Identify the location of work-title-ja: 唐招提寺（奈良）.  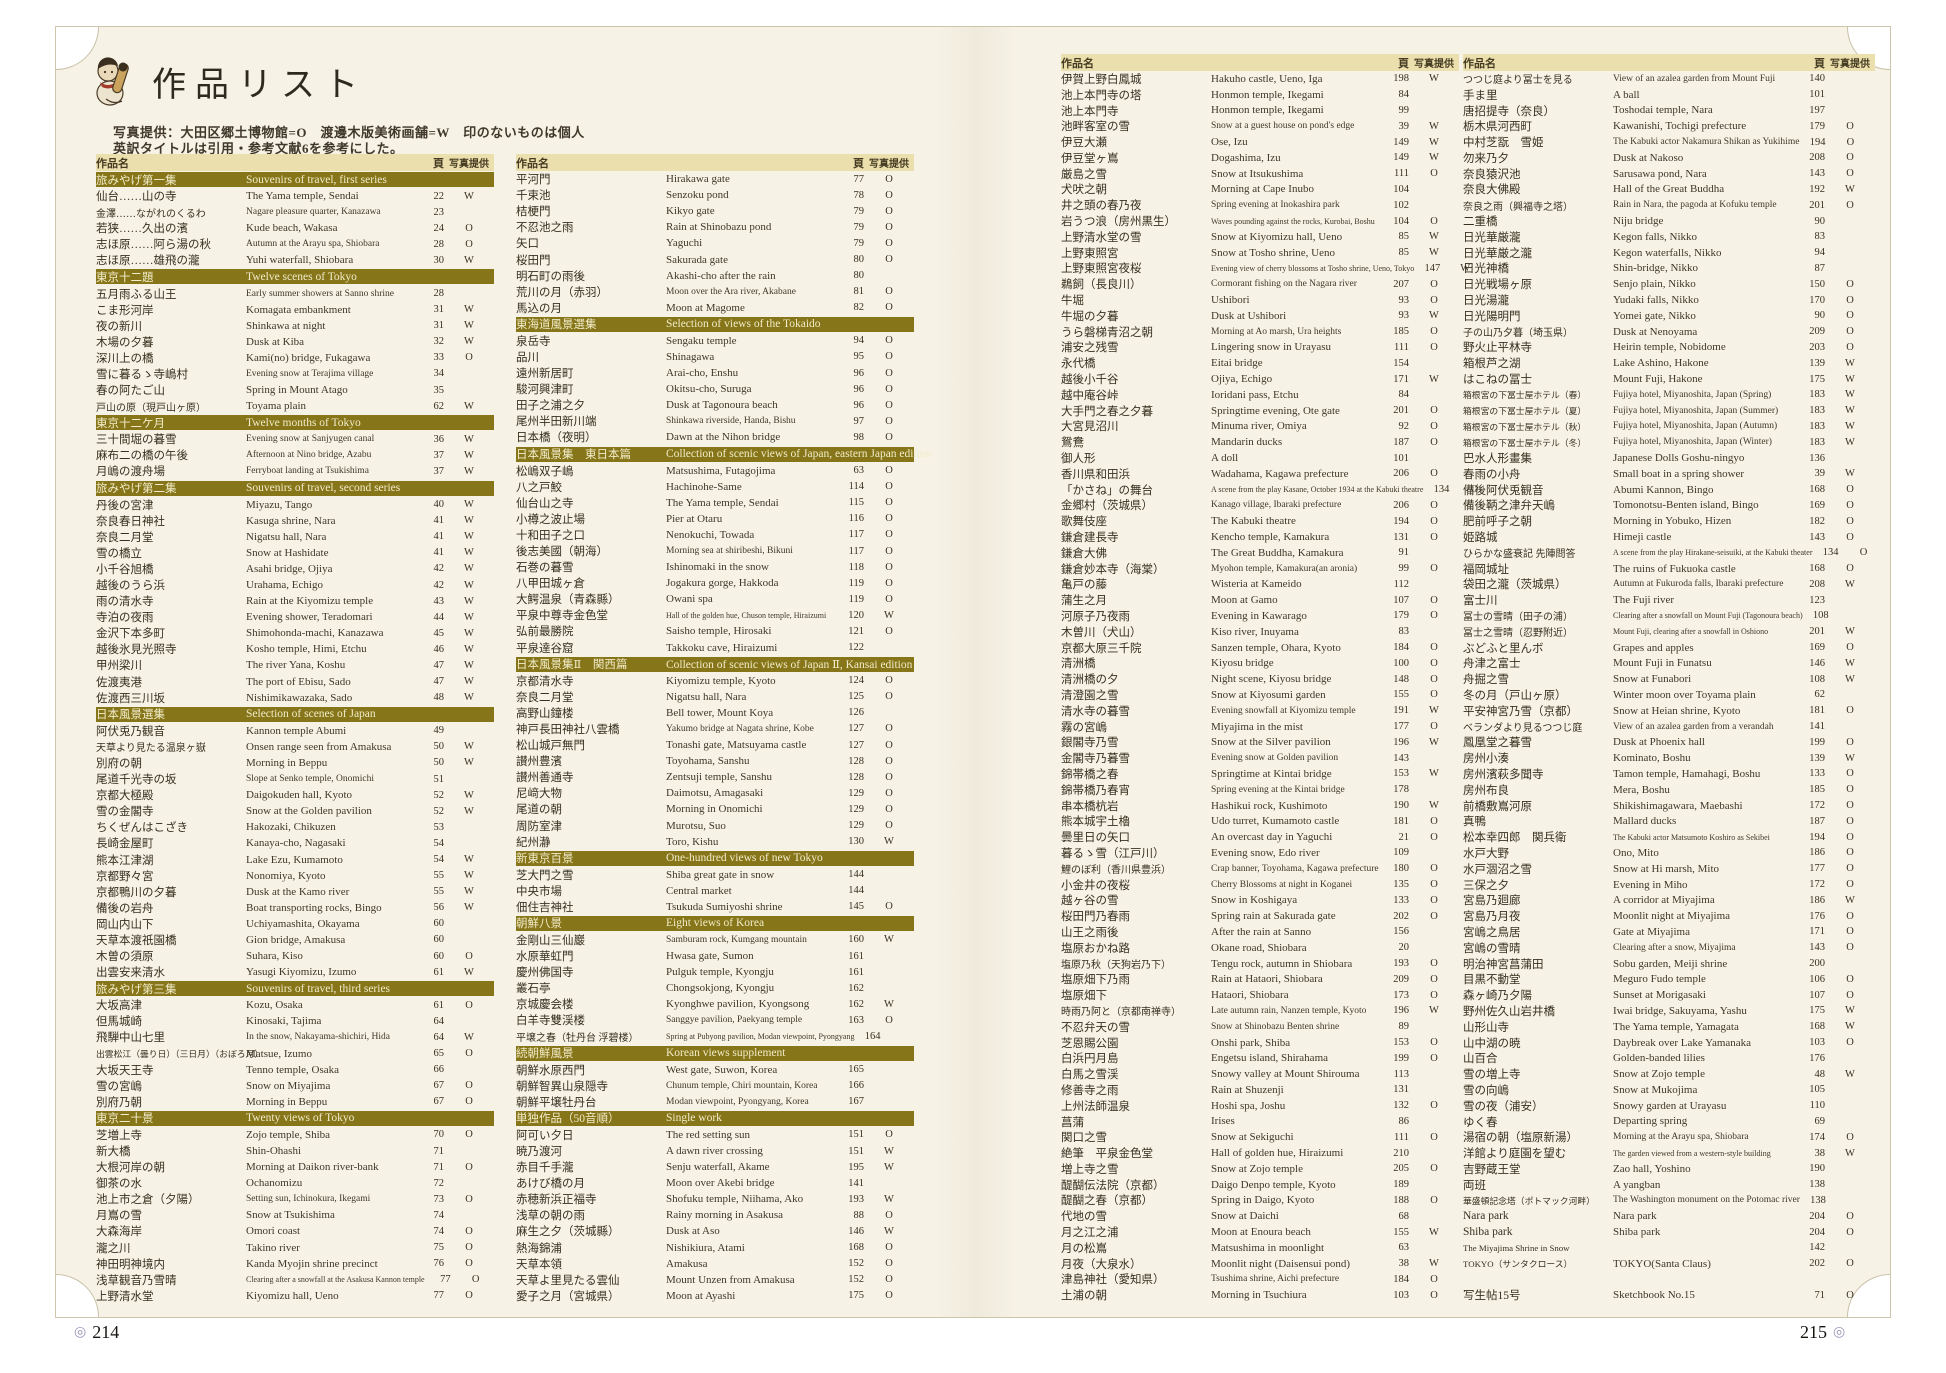
(1509, 111).